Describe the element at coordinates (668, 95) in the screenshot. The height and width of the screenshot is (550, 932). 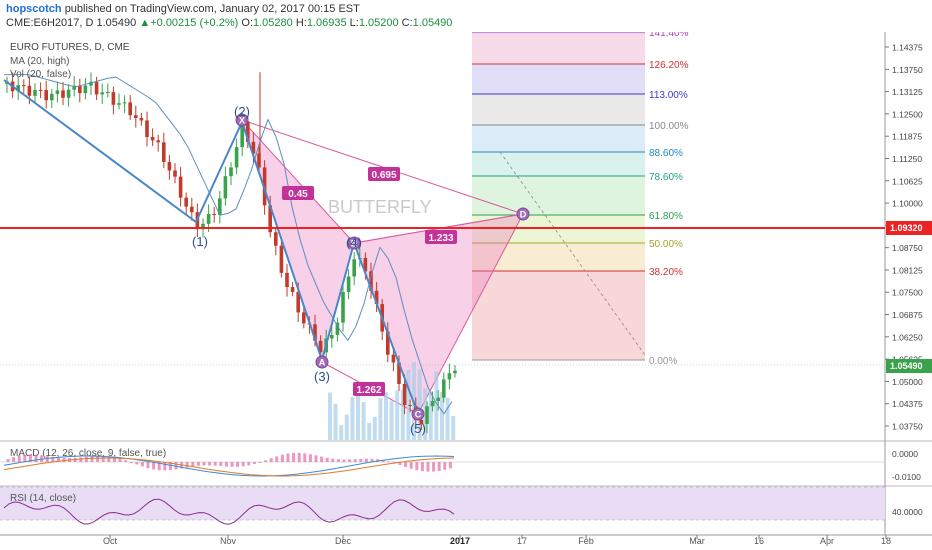
I see `fib-level-label: 113.00%` at that location.